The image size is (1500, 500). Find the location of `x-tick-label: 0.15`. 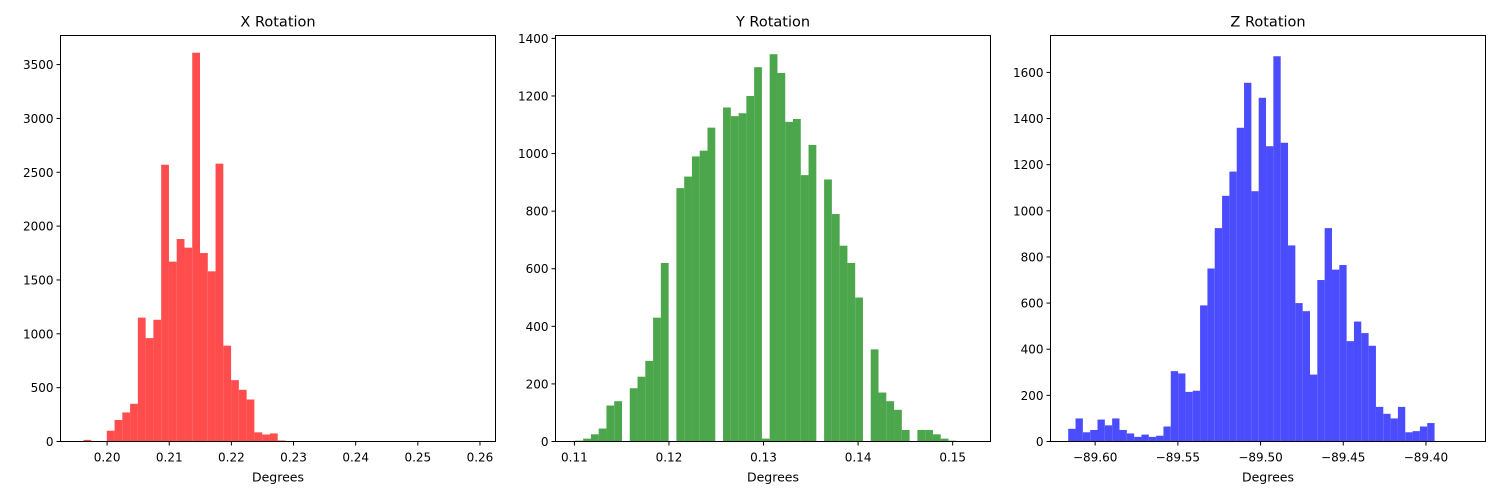

x-tick-label: 0.15 is located at coordinates (952, 458).